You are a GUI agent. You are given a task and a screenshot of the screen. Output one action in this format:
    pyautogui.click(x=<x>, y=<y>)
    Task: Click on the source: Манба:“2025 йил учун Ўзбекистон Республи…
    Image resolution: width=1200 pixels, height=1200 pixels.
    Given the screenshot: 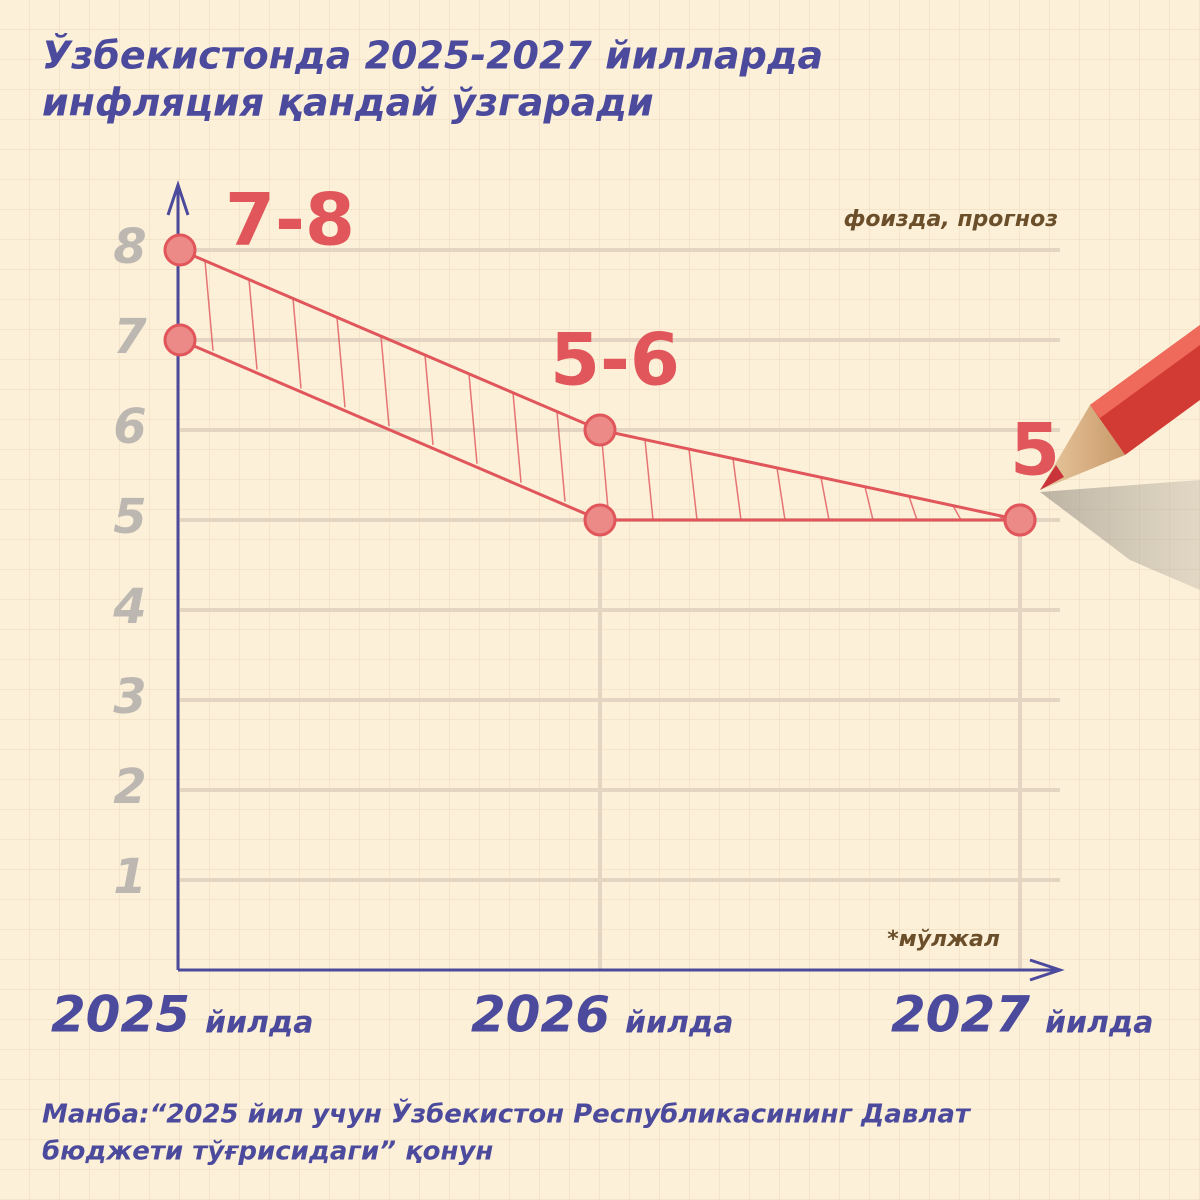 What is the action you would take?
    pyautogui.click(x=507, y=1114)
    